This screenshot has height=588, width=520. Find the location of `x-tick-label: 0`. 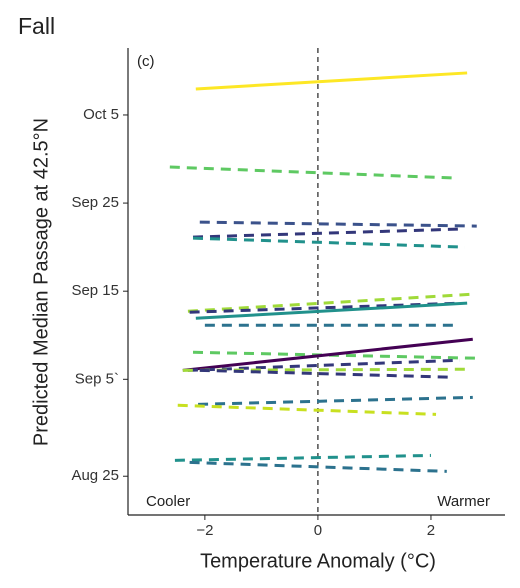

x-tick-label: 0 is located at coordinates (318, 530).